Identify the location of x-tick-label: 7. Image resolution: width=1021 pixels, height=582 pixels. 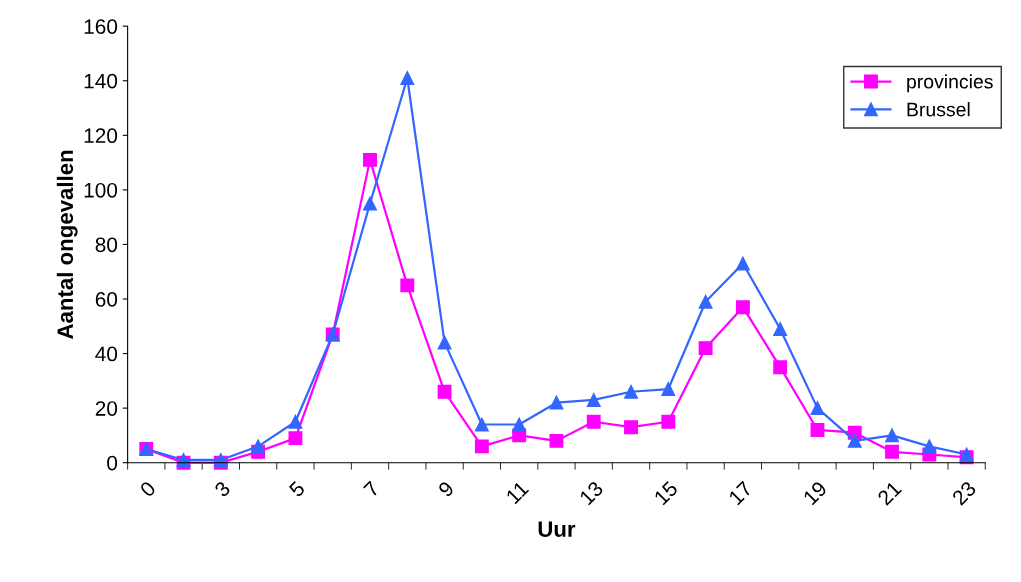
(371, 489).